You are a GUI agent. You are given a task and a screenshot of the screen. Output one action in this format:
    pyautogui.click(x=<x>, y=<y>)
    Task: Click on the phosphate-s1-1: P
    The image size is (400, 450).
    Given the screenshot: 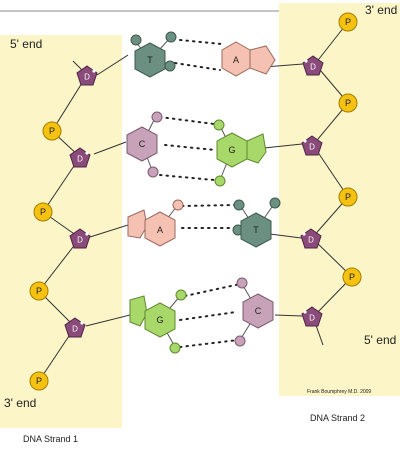 What is the action you would take?
    pyautogui.click(x=52, y=131)
    